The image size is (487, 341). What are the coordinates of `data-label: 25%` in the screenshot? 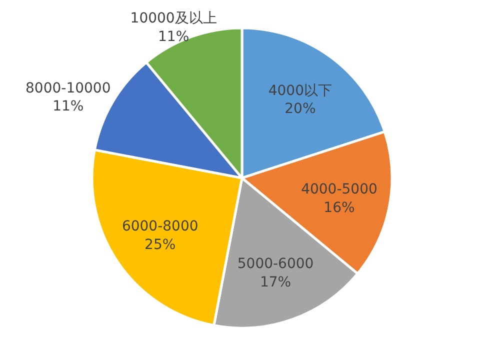 It's located at (160, 244).